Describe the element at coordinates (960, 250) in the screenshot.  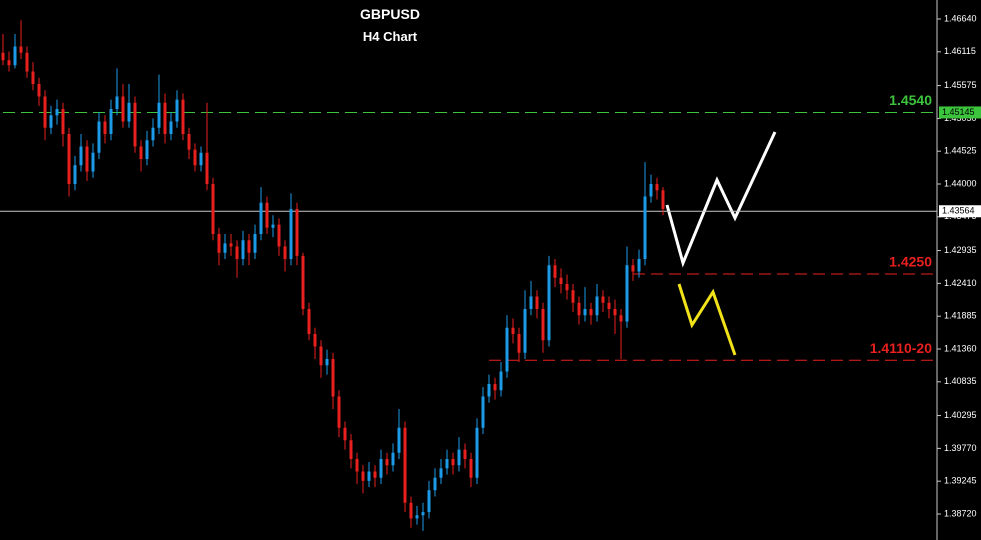
I see `y-tick-label: 1.42935` at that location.